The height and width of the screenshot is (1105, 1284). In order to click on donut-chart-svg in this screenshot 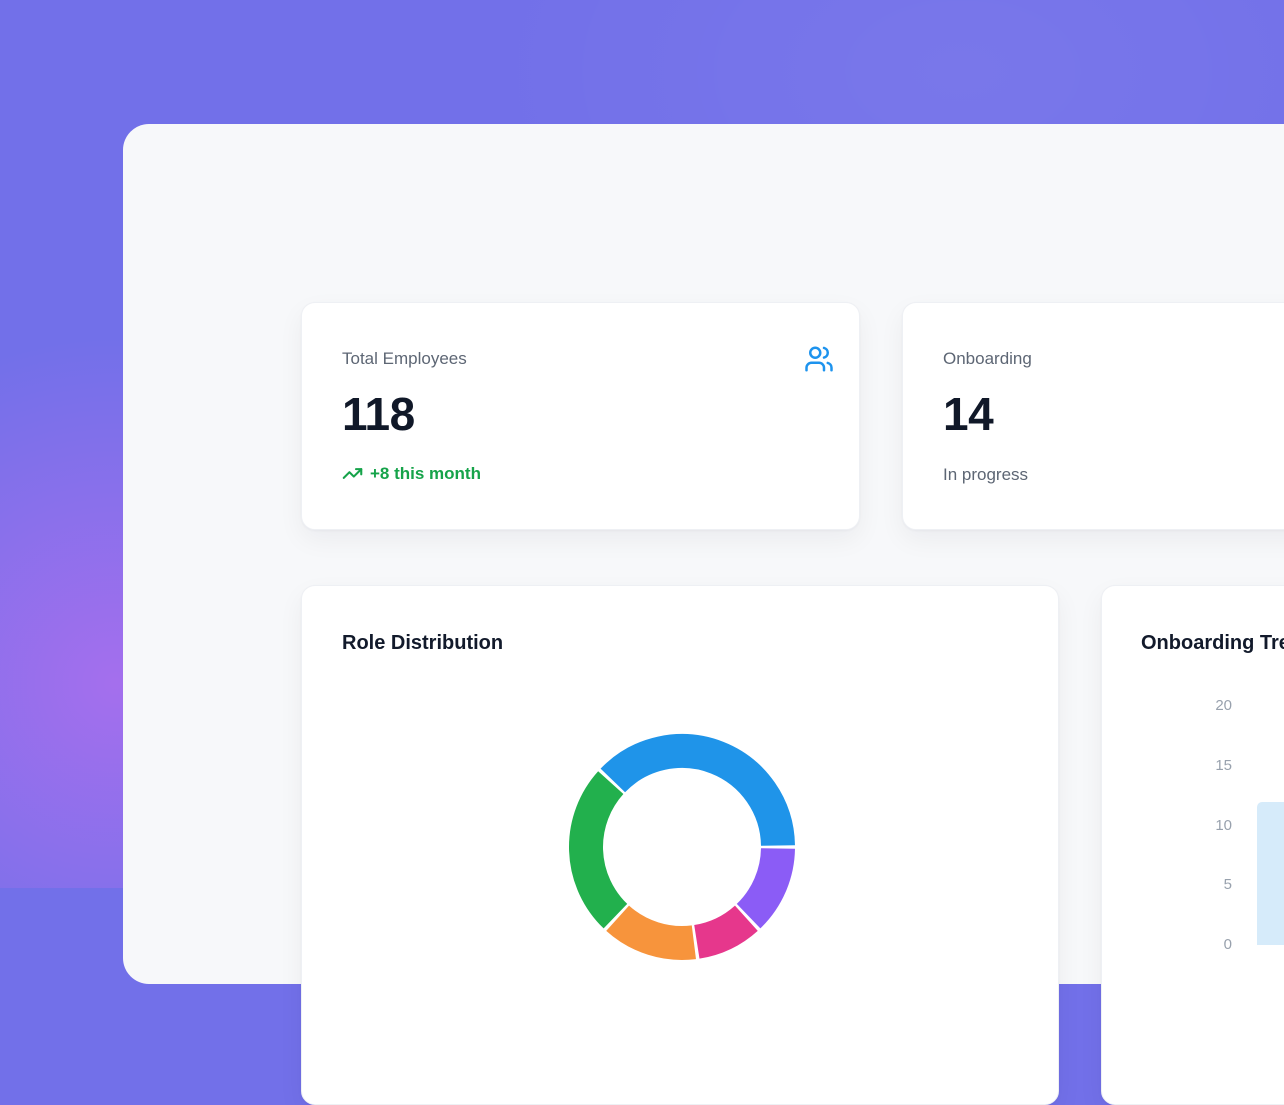, I will do `click(682, 847)`.